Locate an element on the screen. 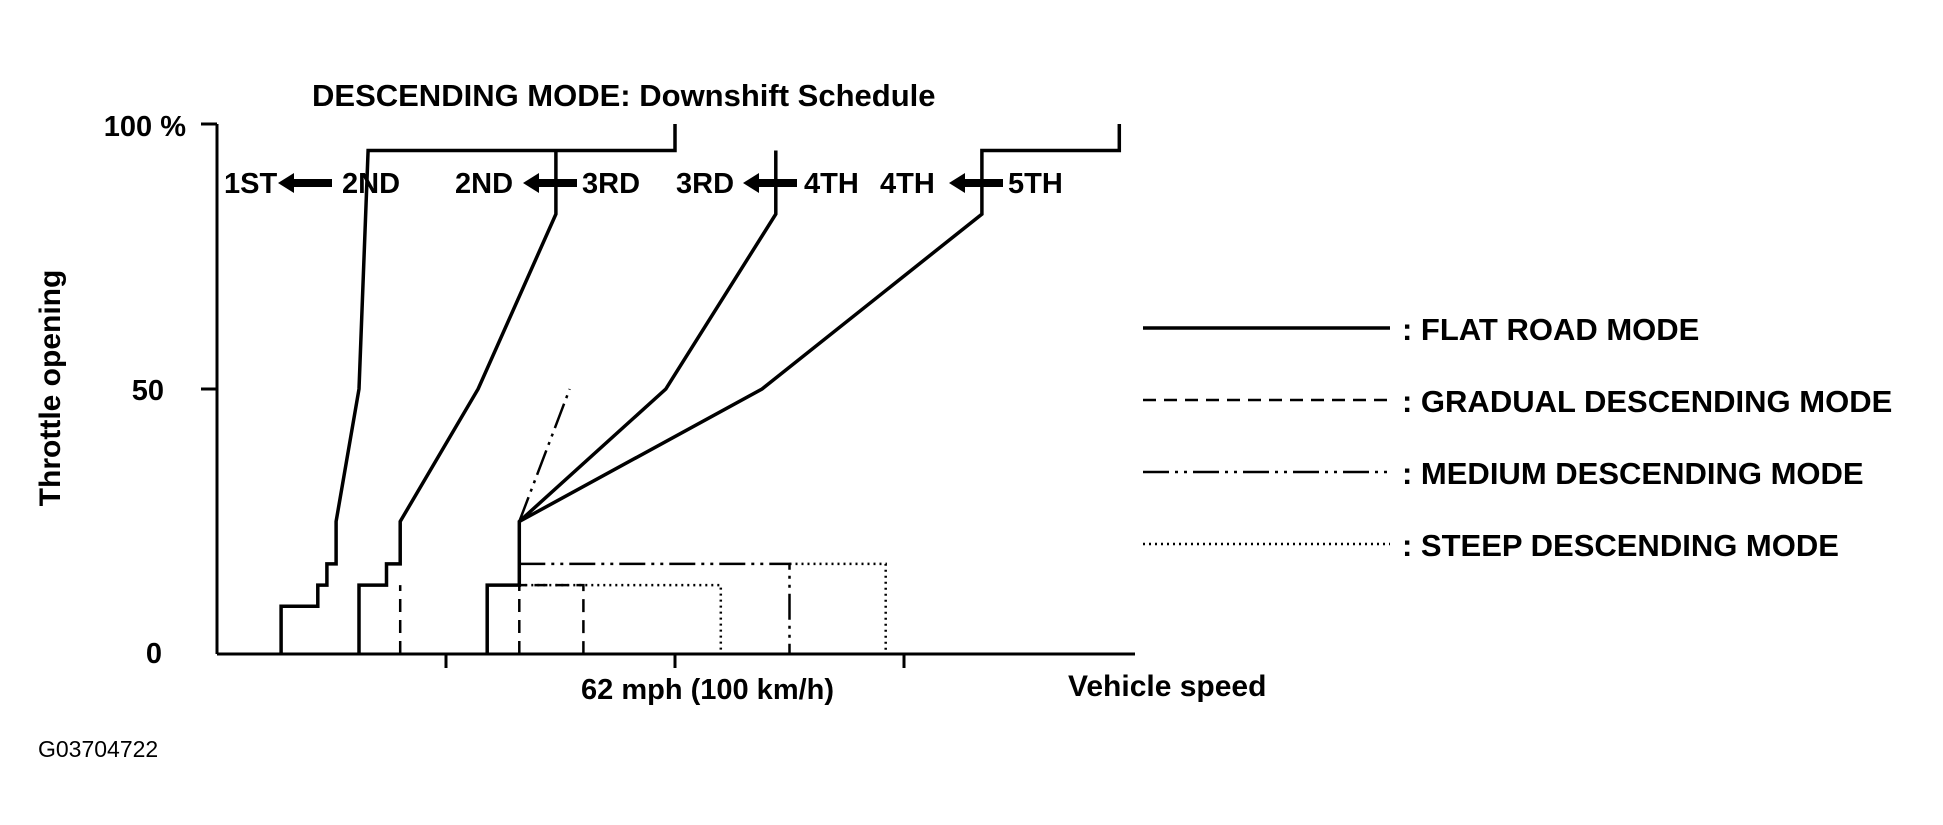  gear-label-1st: 1ST is located at coordinates (250, 184).